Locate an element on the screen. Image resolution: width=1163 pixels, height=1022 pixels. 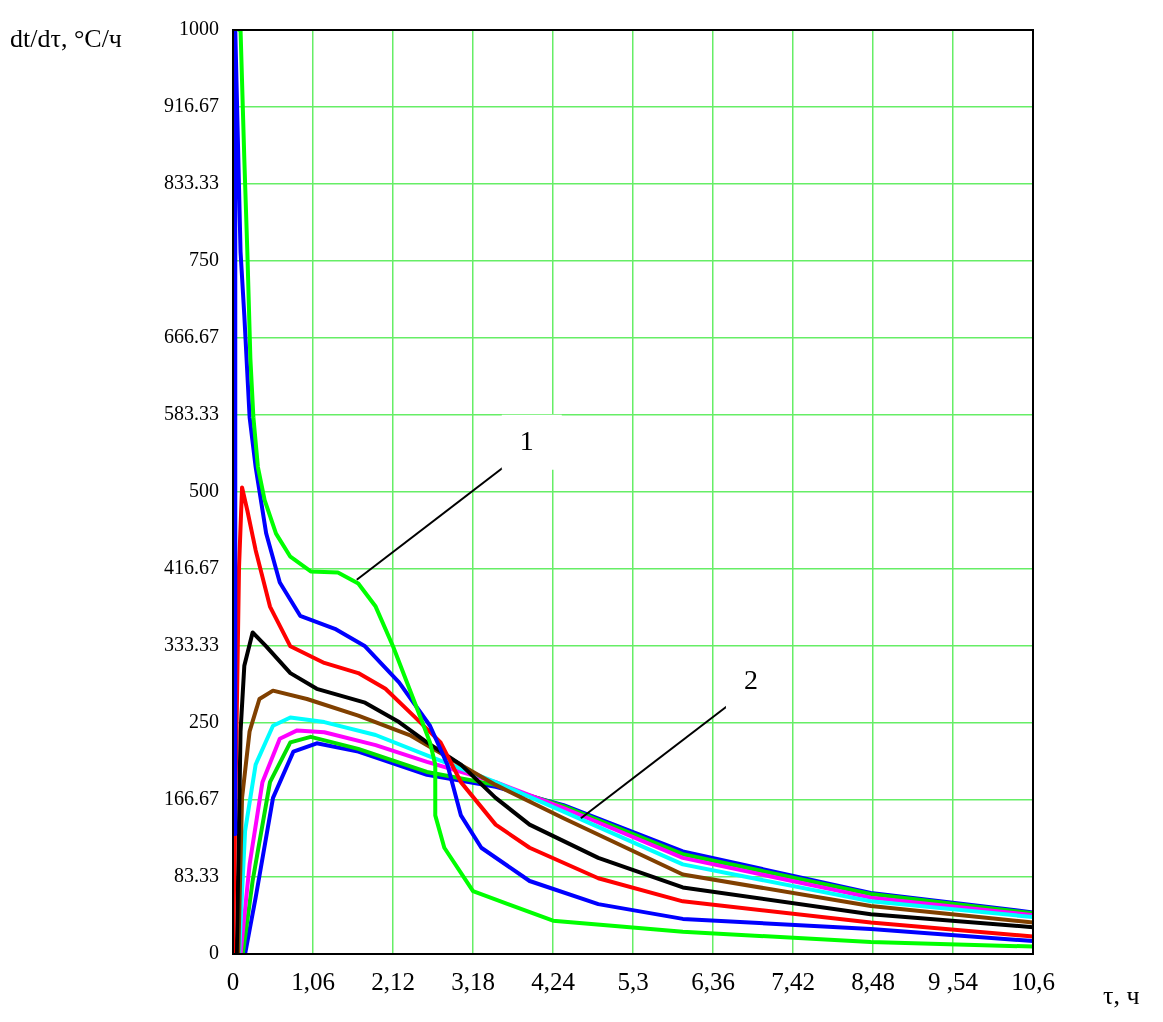
y-tick-label: 916.67 is located at coordinates (191, 105).